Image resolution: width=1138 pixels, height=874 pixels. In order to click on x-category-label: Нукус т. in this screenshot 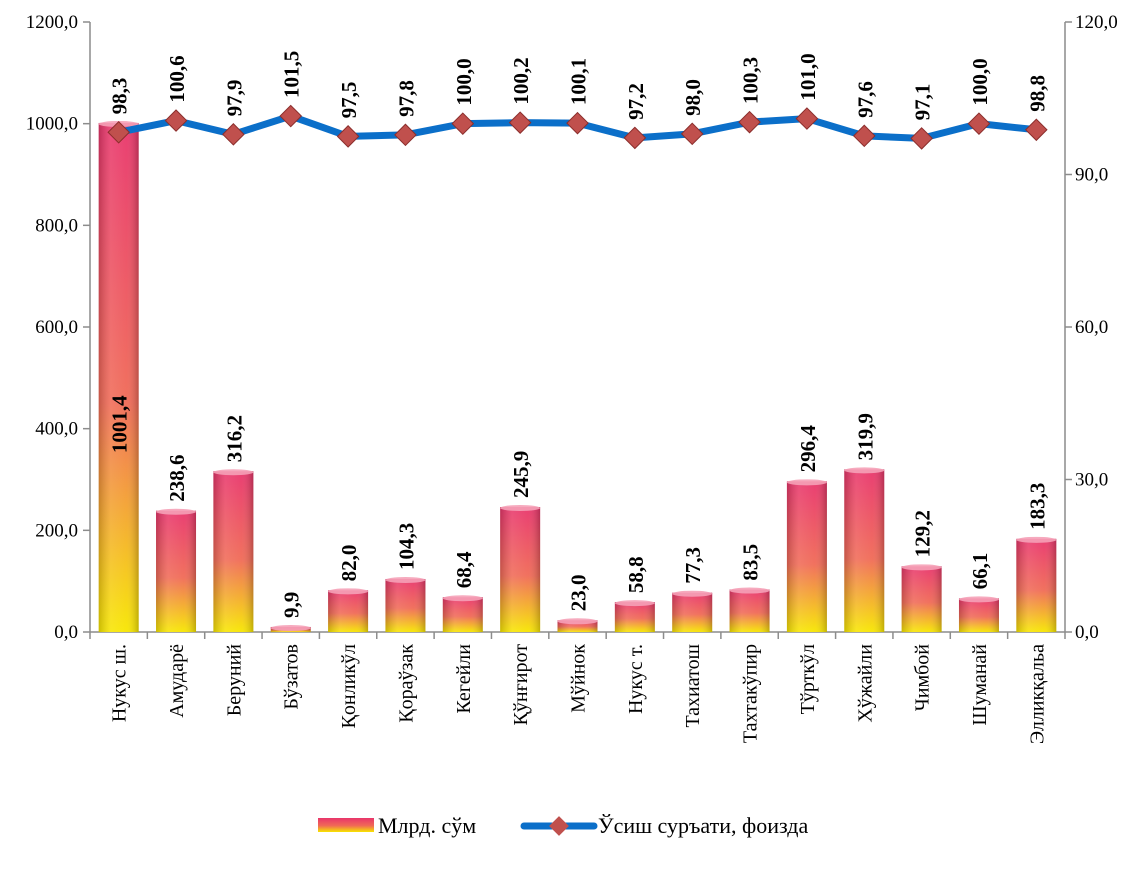, I will do `click(636, 679)`.